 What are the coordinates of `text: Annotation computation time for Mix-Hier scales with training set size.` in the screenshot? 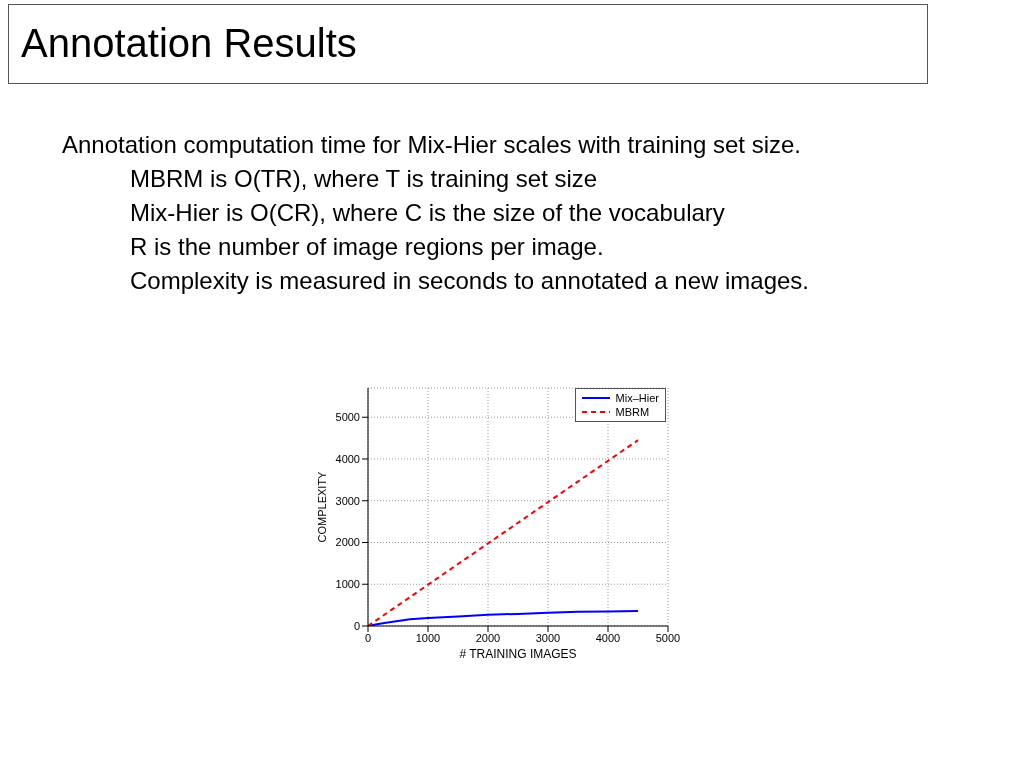 It's located at (432, 145).